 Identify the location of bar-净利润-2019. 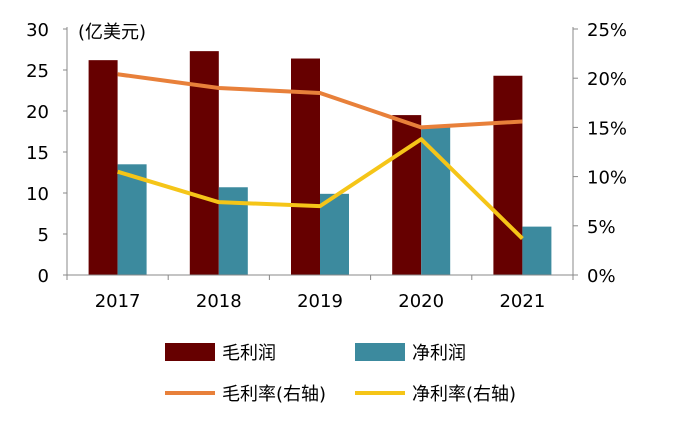
(334, 234).